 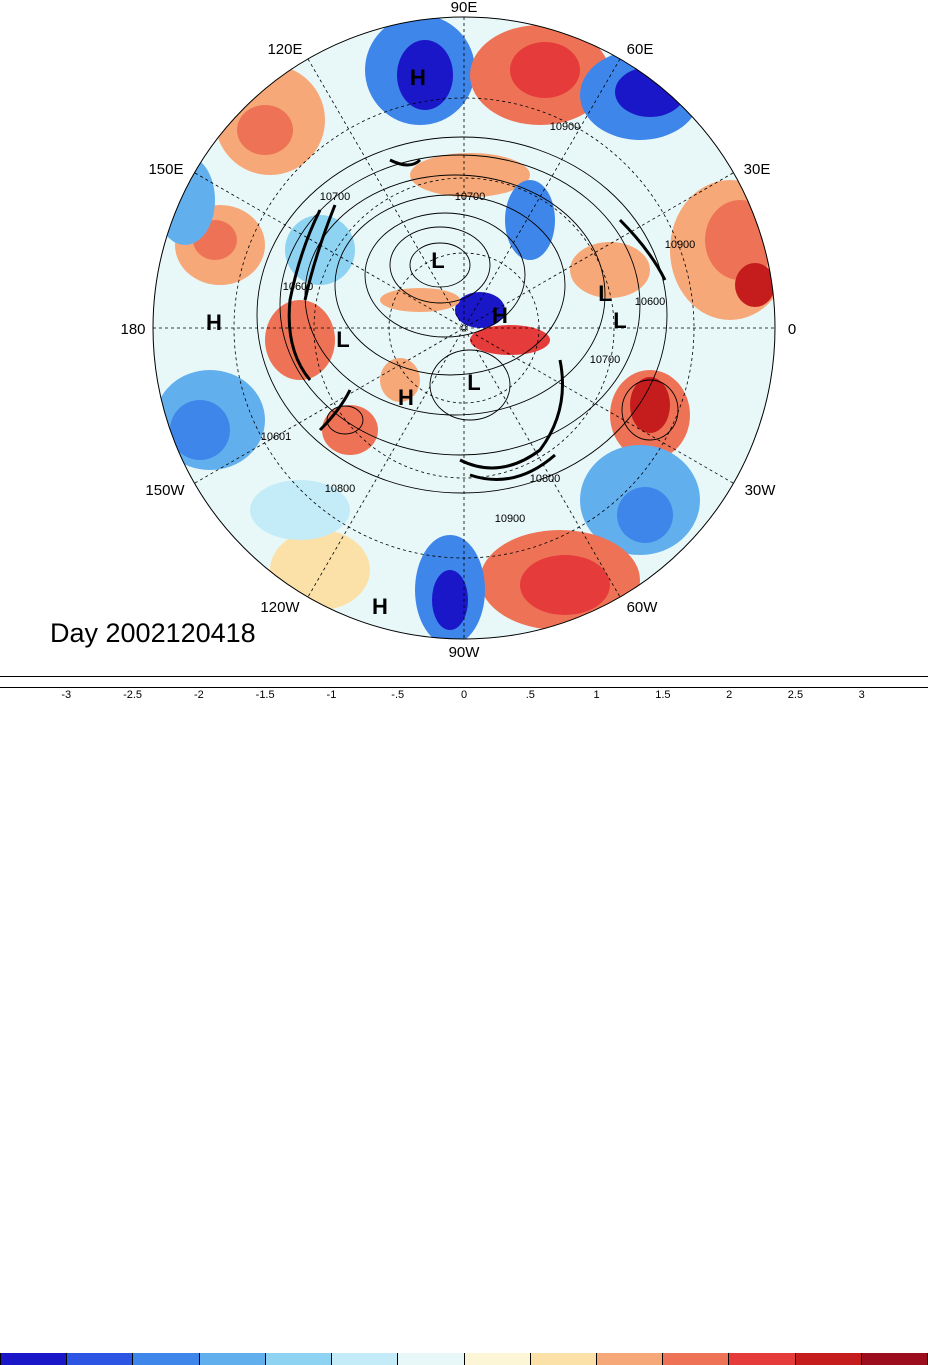 I want to click on colorbar-tick-label: -.5, so click(x=398, y=695).